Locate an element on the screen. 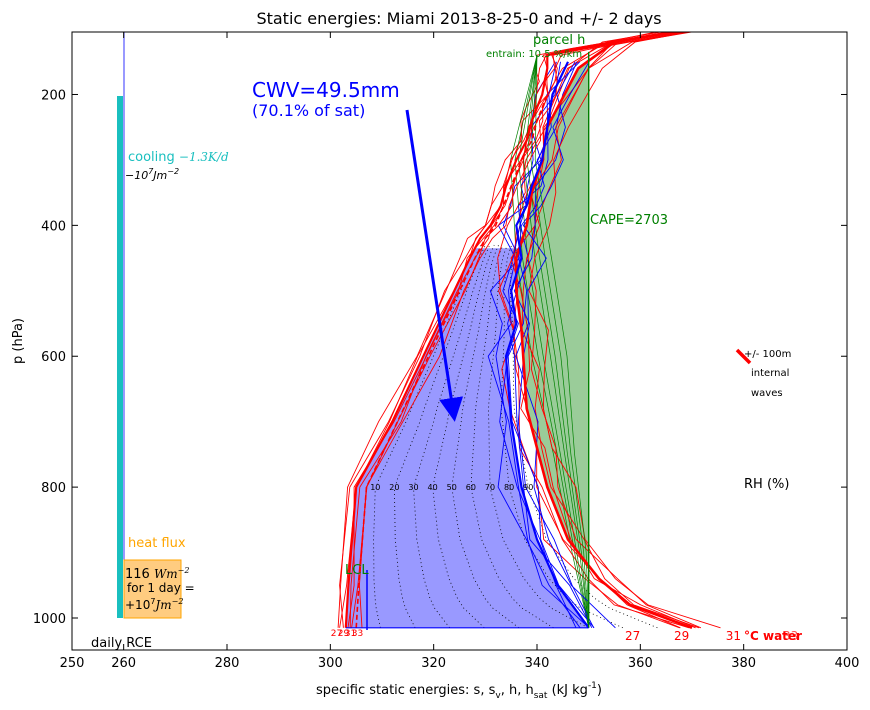  rh-tick-label: 90 is located at coordinates (528, 487).